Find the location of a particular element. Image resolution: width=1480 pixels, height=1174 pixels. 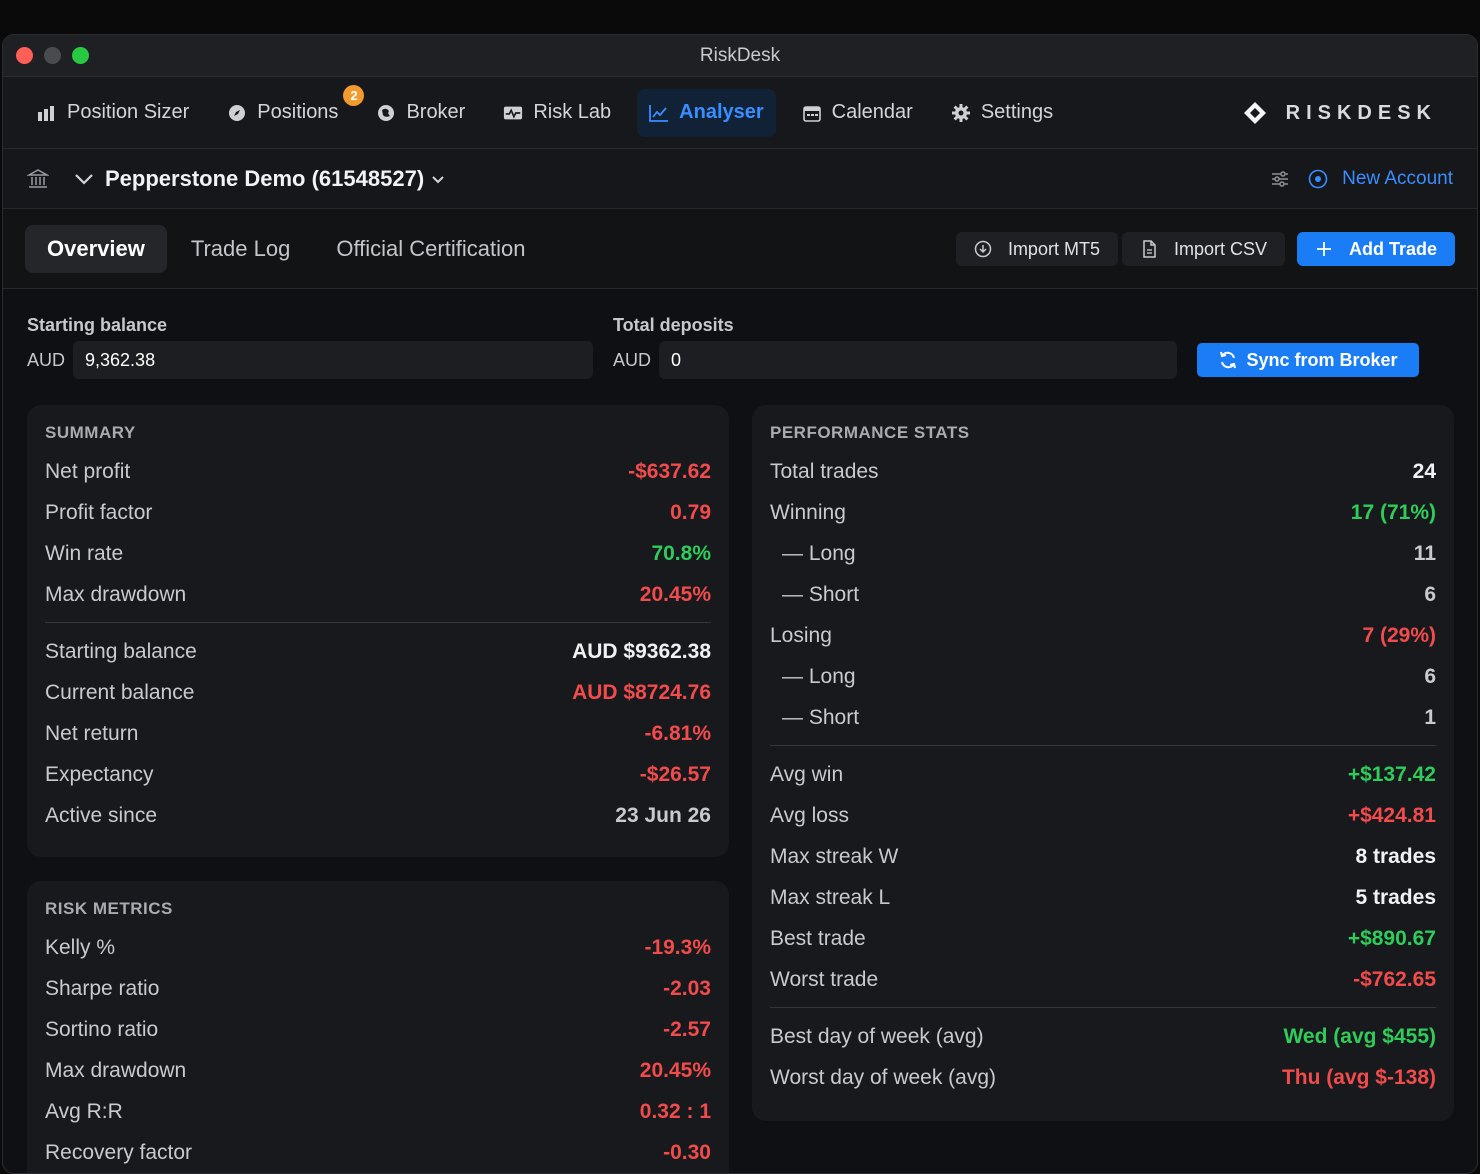

performance-title: PERFORMANCE STATS is located at coordinates (870, 432).